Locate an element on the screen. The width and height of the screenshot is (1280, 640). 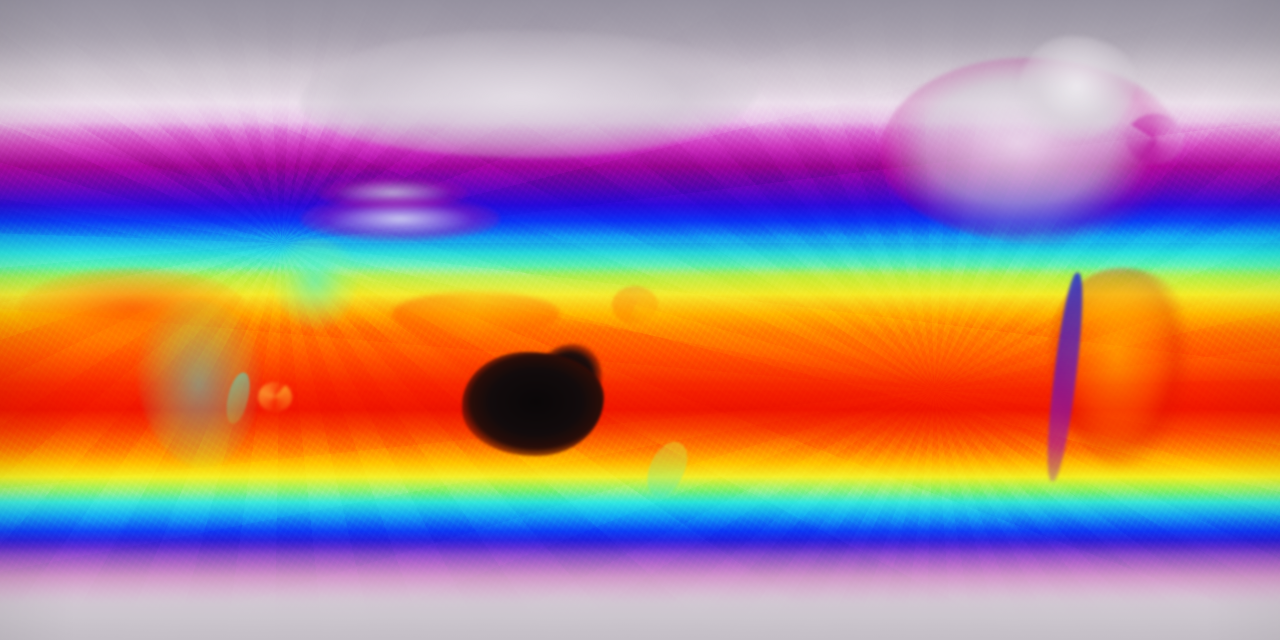
cyclone-north-atlantic is located at coordinates (1155, 139).